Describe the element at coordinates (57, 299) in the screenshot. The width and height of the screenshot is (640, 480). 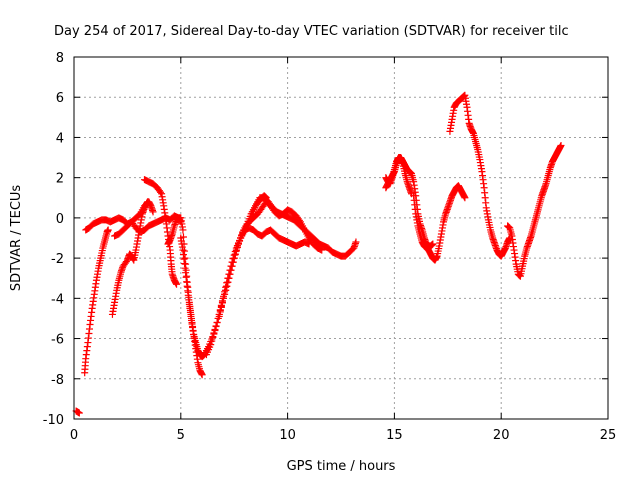
I see `y-tick-label: -4` at that location.